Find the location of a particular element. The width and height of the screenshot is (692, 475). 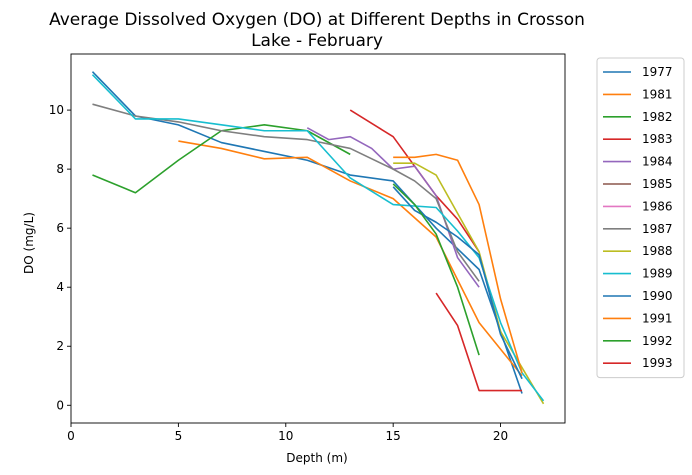

legend-label-1985: 1985 is located at coordinates (657, 184).